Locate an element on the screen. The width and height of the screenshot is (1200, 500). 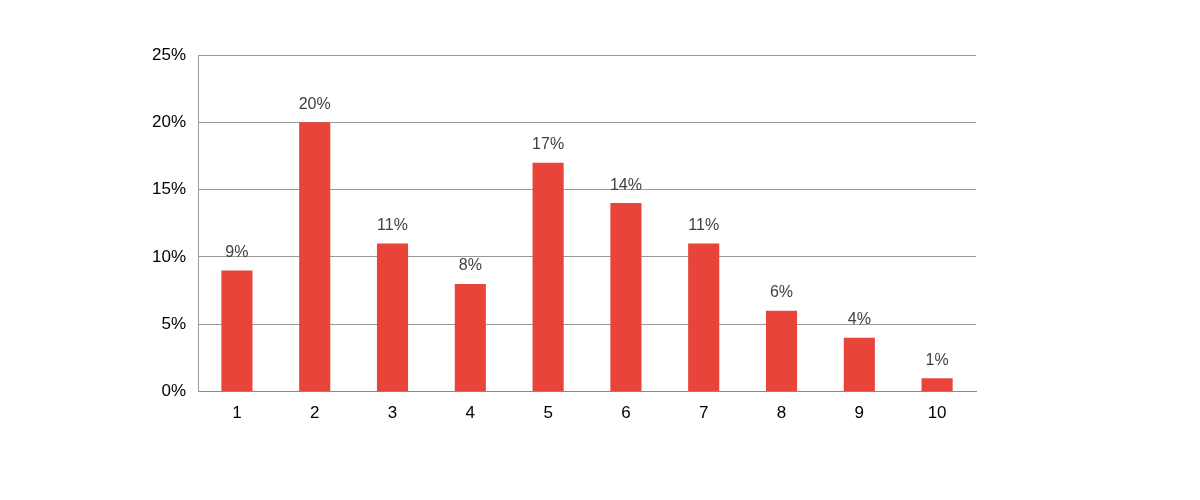
x-tick-label: 10 is located at coordinates (937, 413).